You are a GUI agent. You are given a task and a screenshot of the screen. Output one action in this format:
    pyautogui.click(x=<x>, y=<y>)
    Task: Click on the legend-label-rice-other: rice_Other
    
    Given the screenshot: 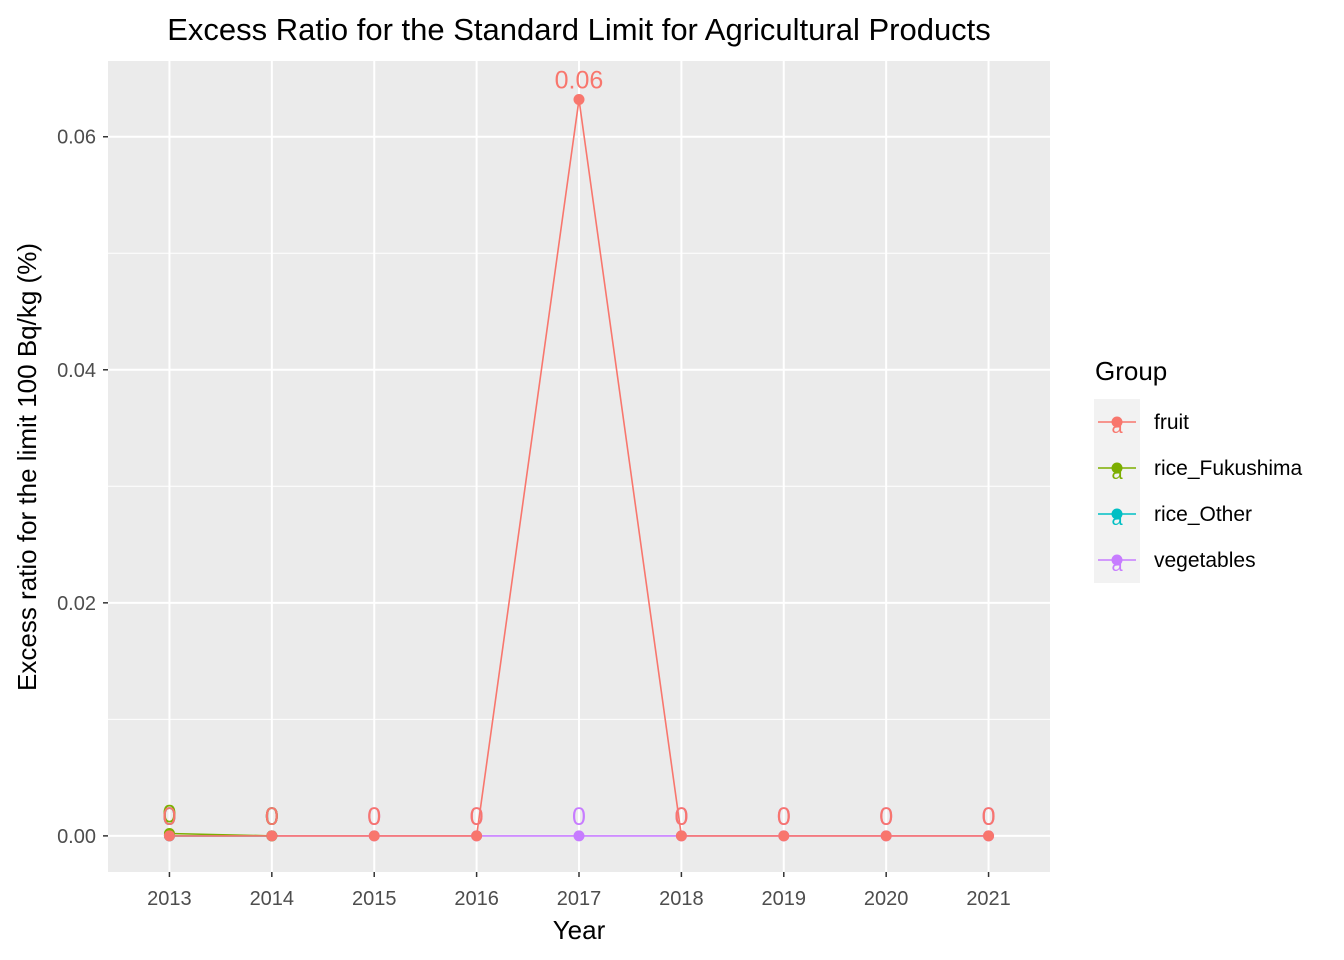 What is the action you would take?
    pyautogui.click(x=1203, y=514)
    